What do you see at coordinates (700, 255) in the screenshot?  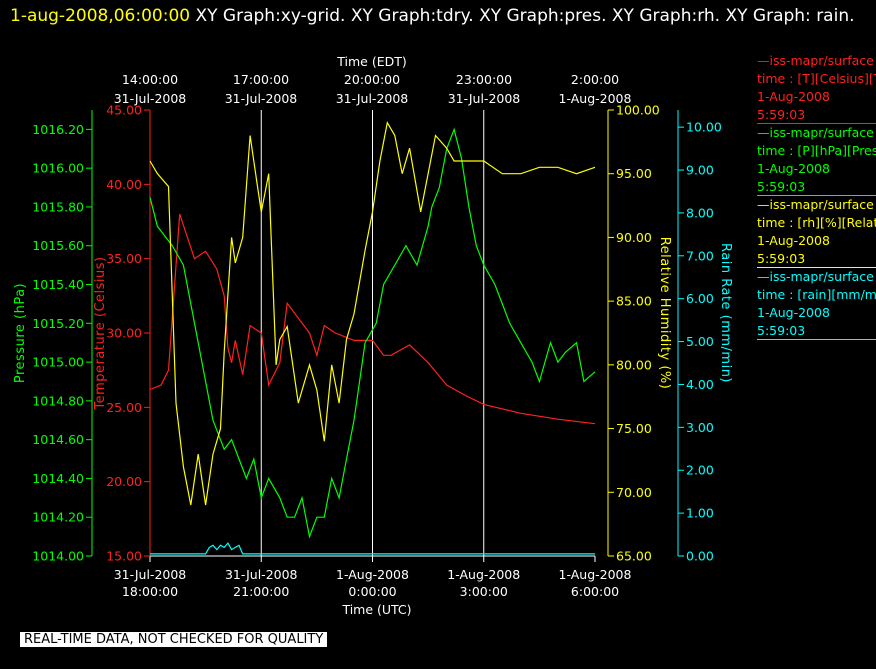 I see `rain-tick-label: 7.00` at bounding box center [700, 255].